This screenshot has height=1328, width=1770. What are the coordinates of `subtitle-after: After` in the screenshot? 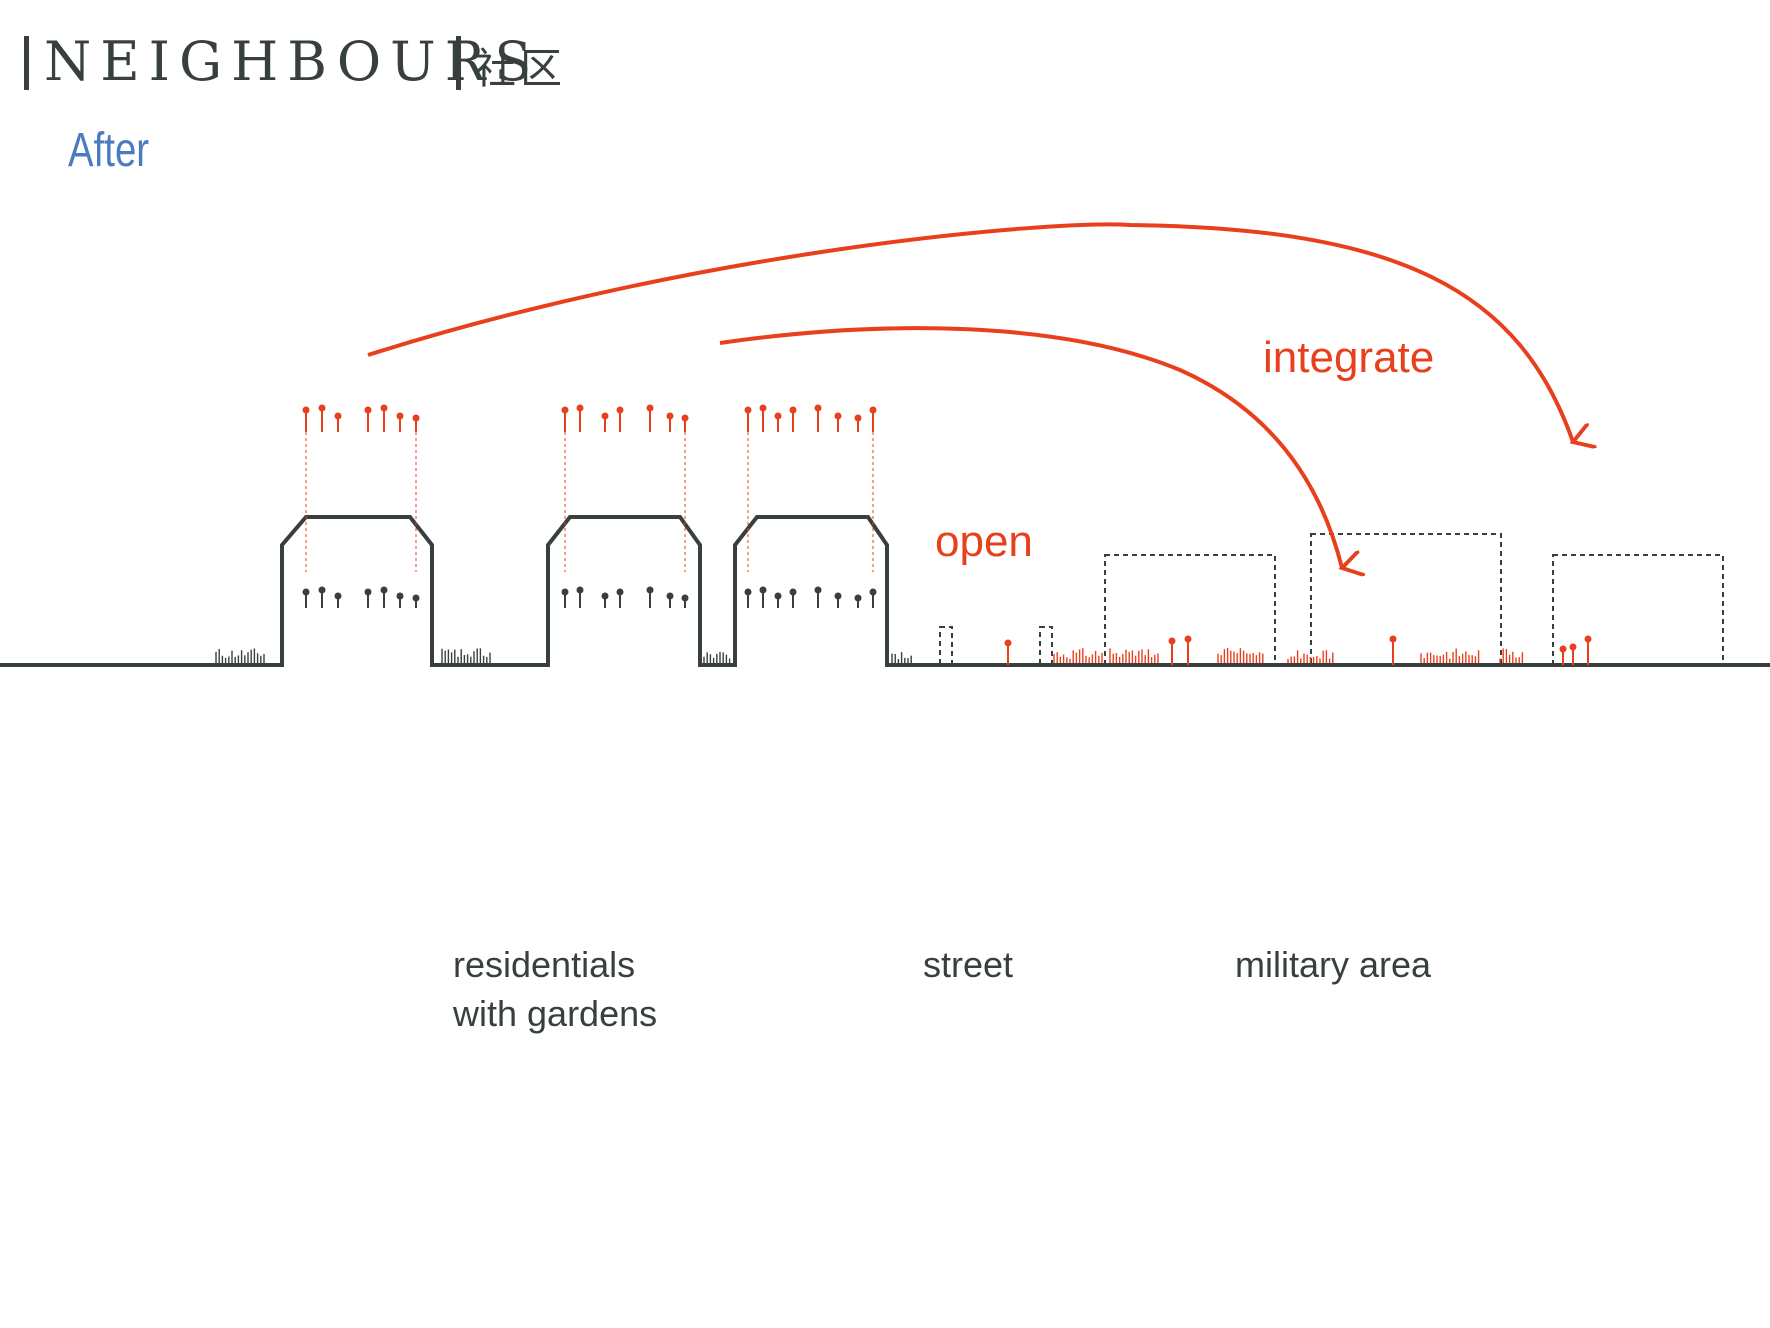 It's located at (109, 150).